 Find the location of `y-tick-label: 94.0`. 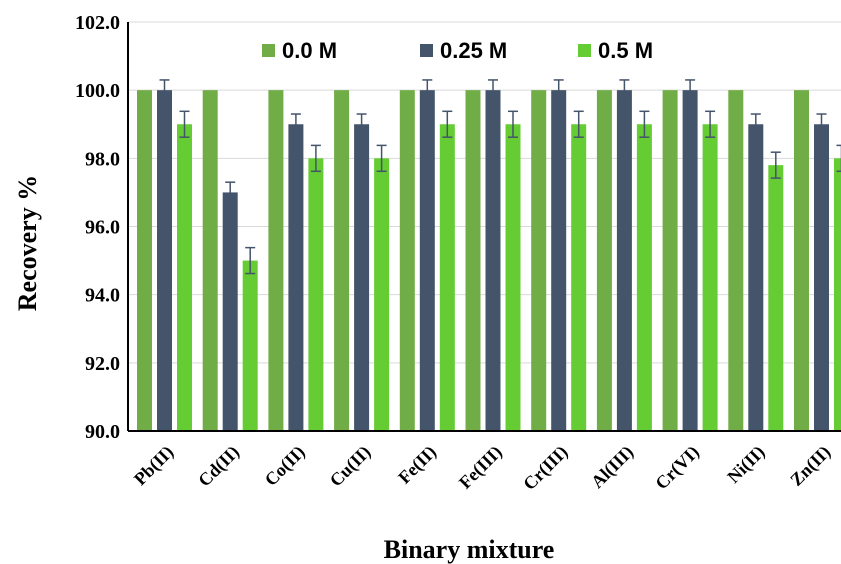

y-tick-label: 94.0 is located at coordinates (102, 296).